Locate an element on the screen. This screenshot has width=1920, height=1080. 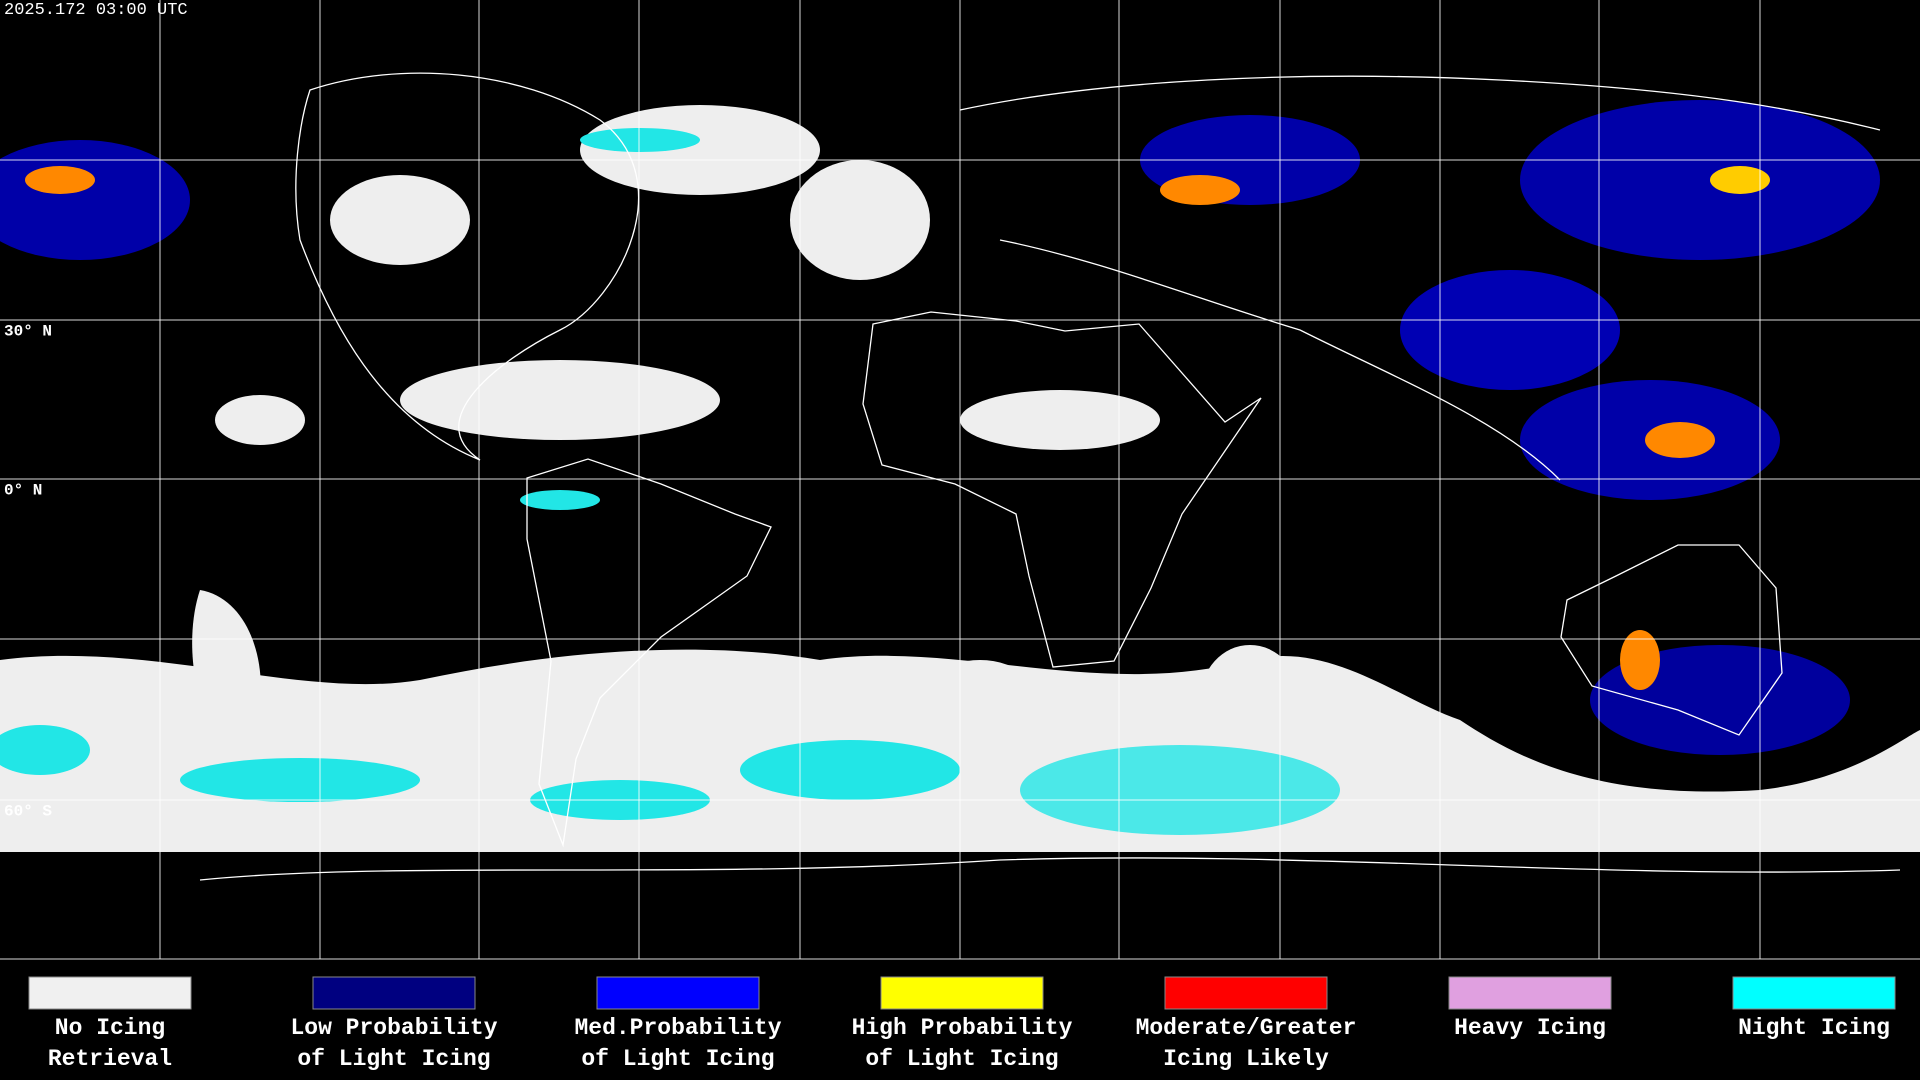
legend-label: High Probability is located at coordinates (962, 1028).